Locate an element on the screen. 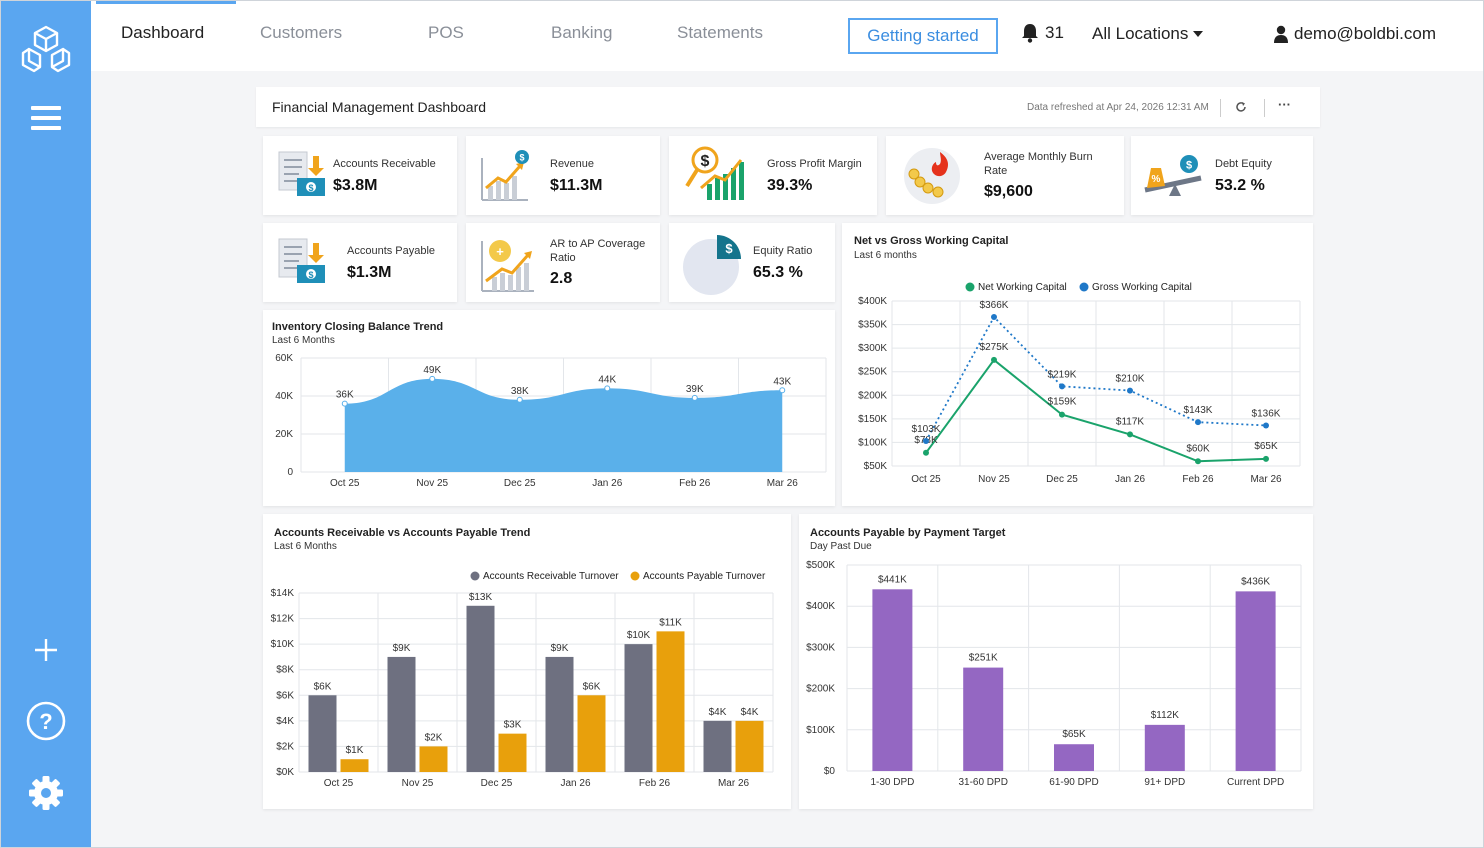 The width and height of the screenshot is (1484, 848). y-tick-label: 40K is located at coordinates (284, 396).